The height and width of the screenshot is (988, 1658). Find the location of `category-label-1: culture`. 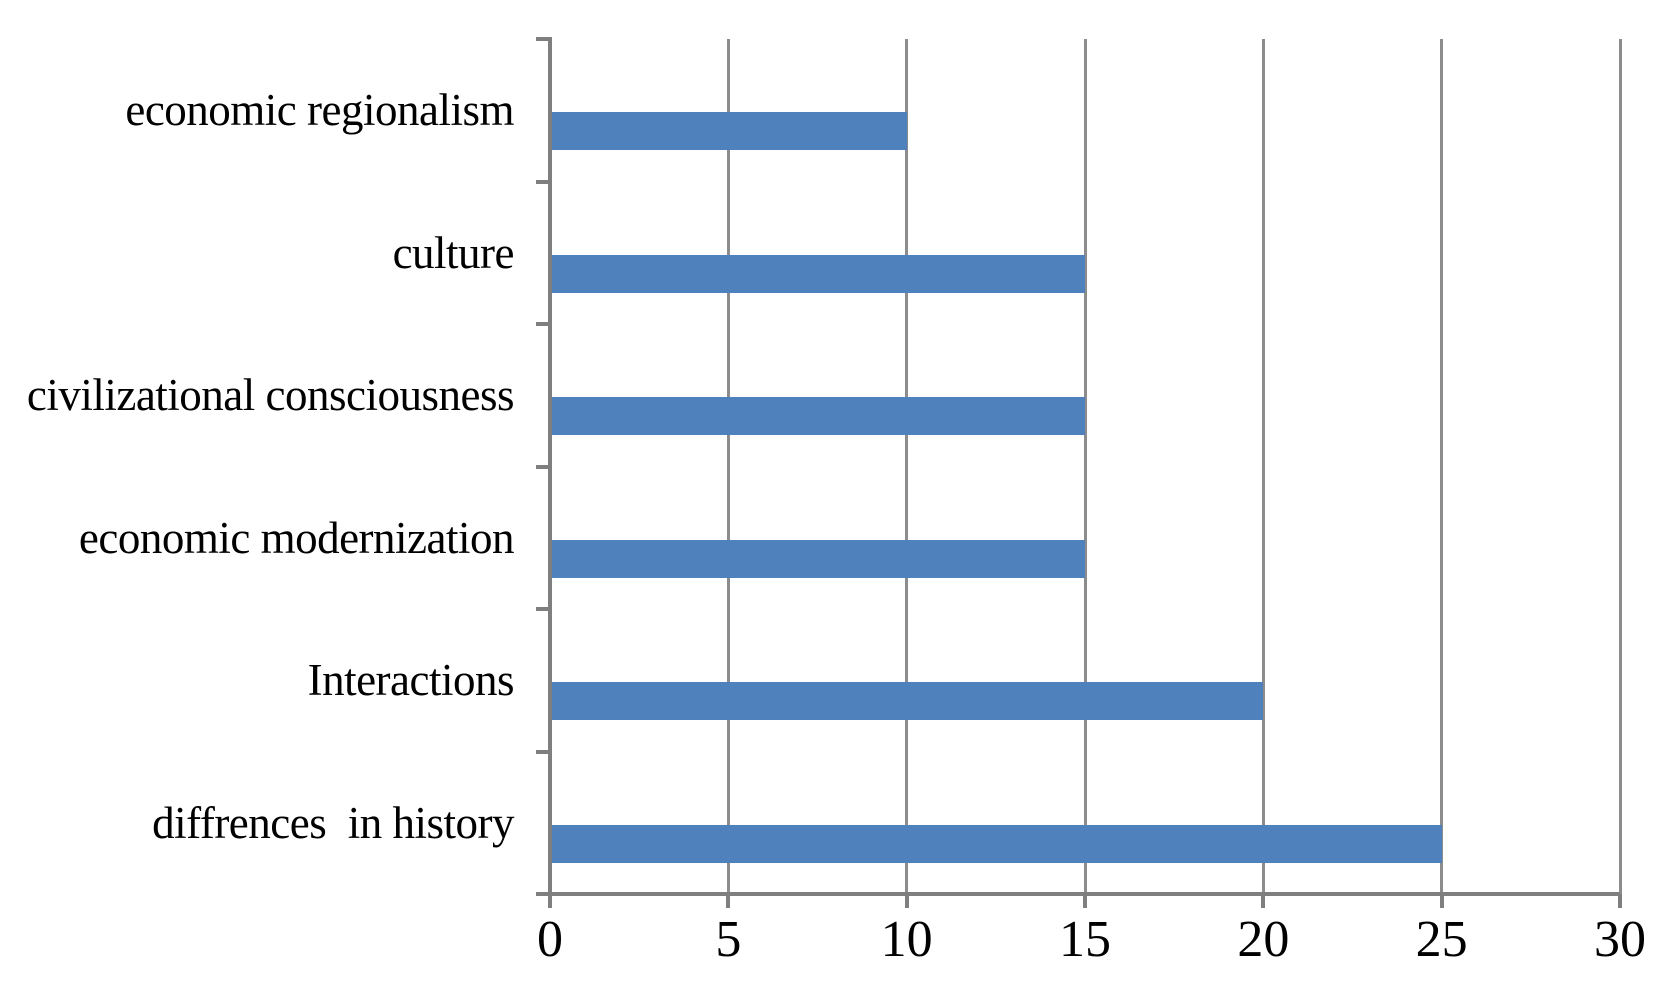

category-label-1: culture is located at coordinates (453, 252).